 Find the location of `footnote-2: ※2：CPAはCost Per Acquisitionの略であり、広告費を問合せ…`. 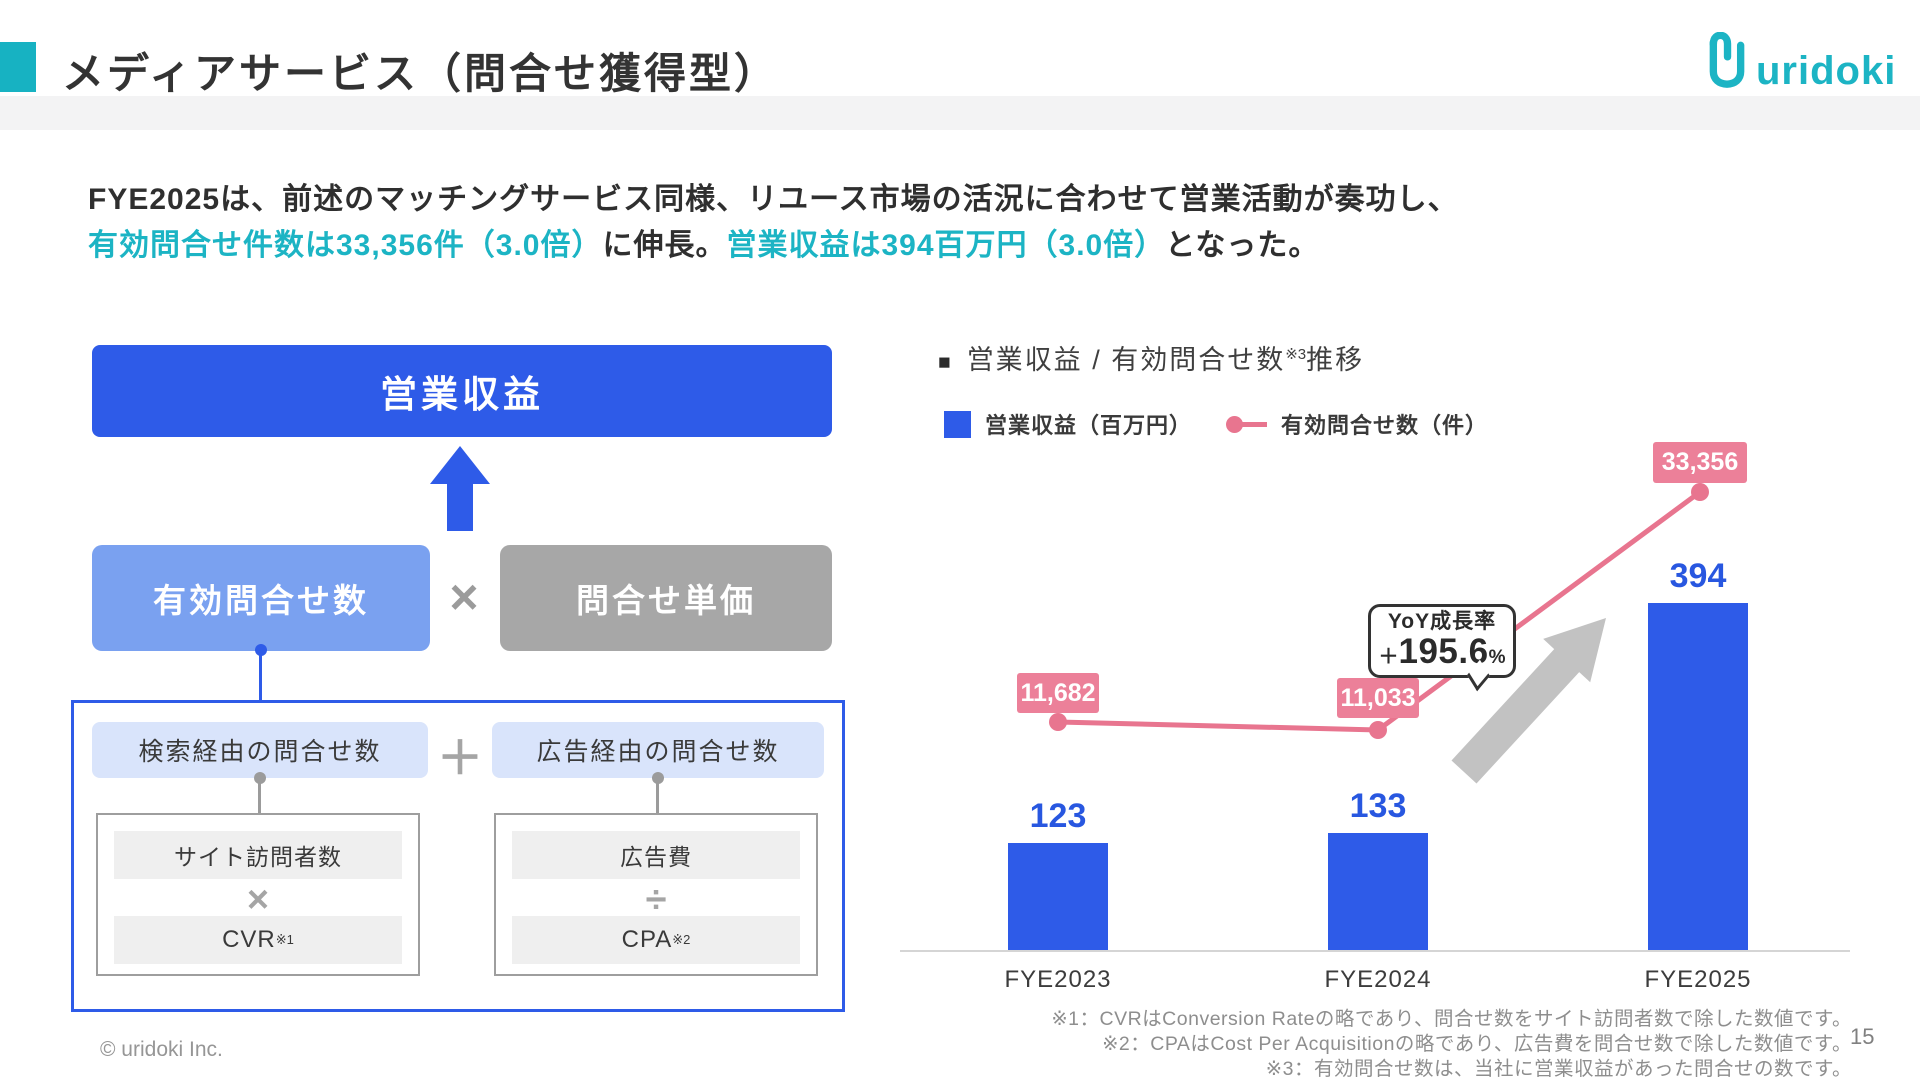

footnote-2: ※2：CPAはCost Per Acquisitionの略であり、広告費を問合せ… is located at coordinates (1477, 1044).